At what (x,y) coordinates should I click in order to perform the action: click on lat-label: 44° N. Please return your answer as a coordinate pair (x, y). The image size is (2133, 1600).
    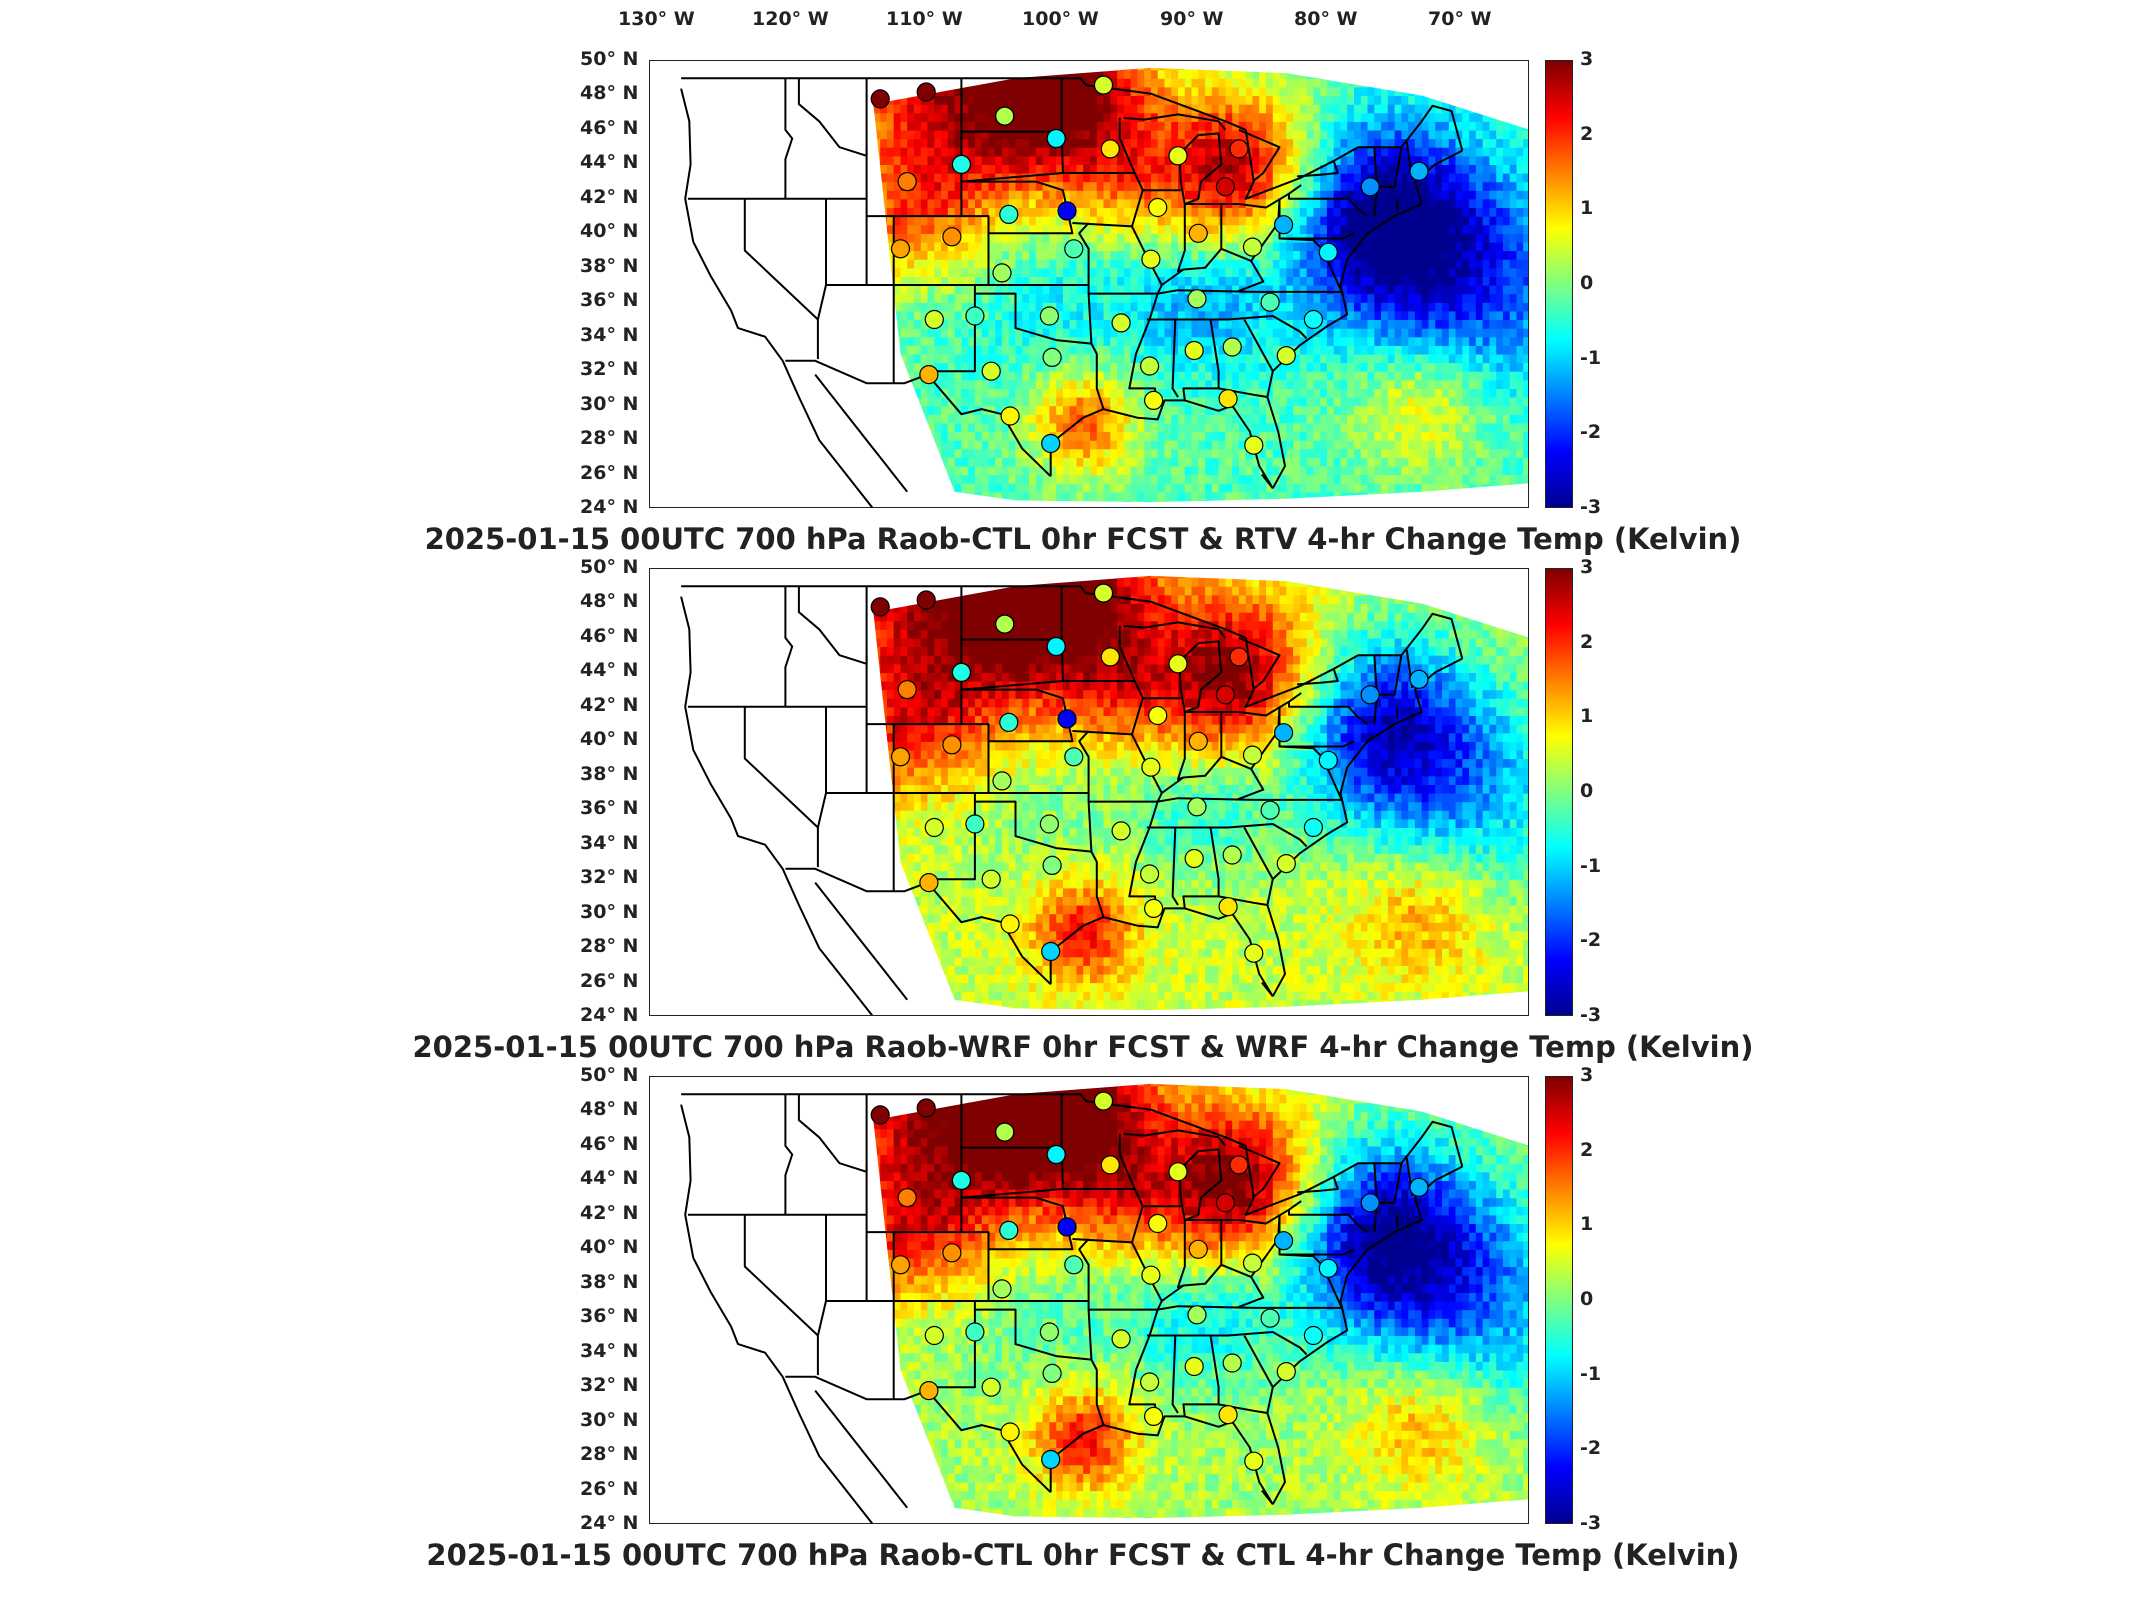
    Looking at the image, I should click on (609, 162).